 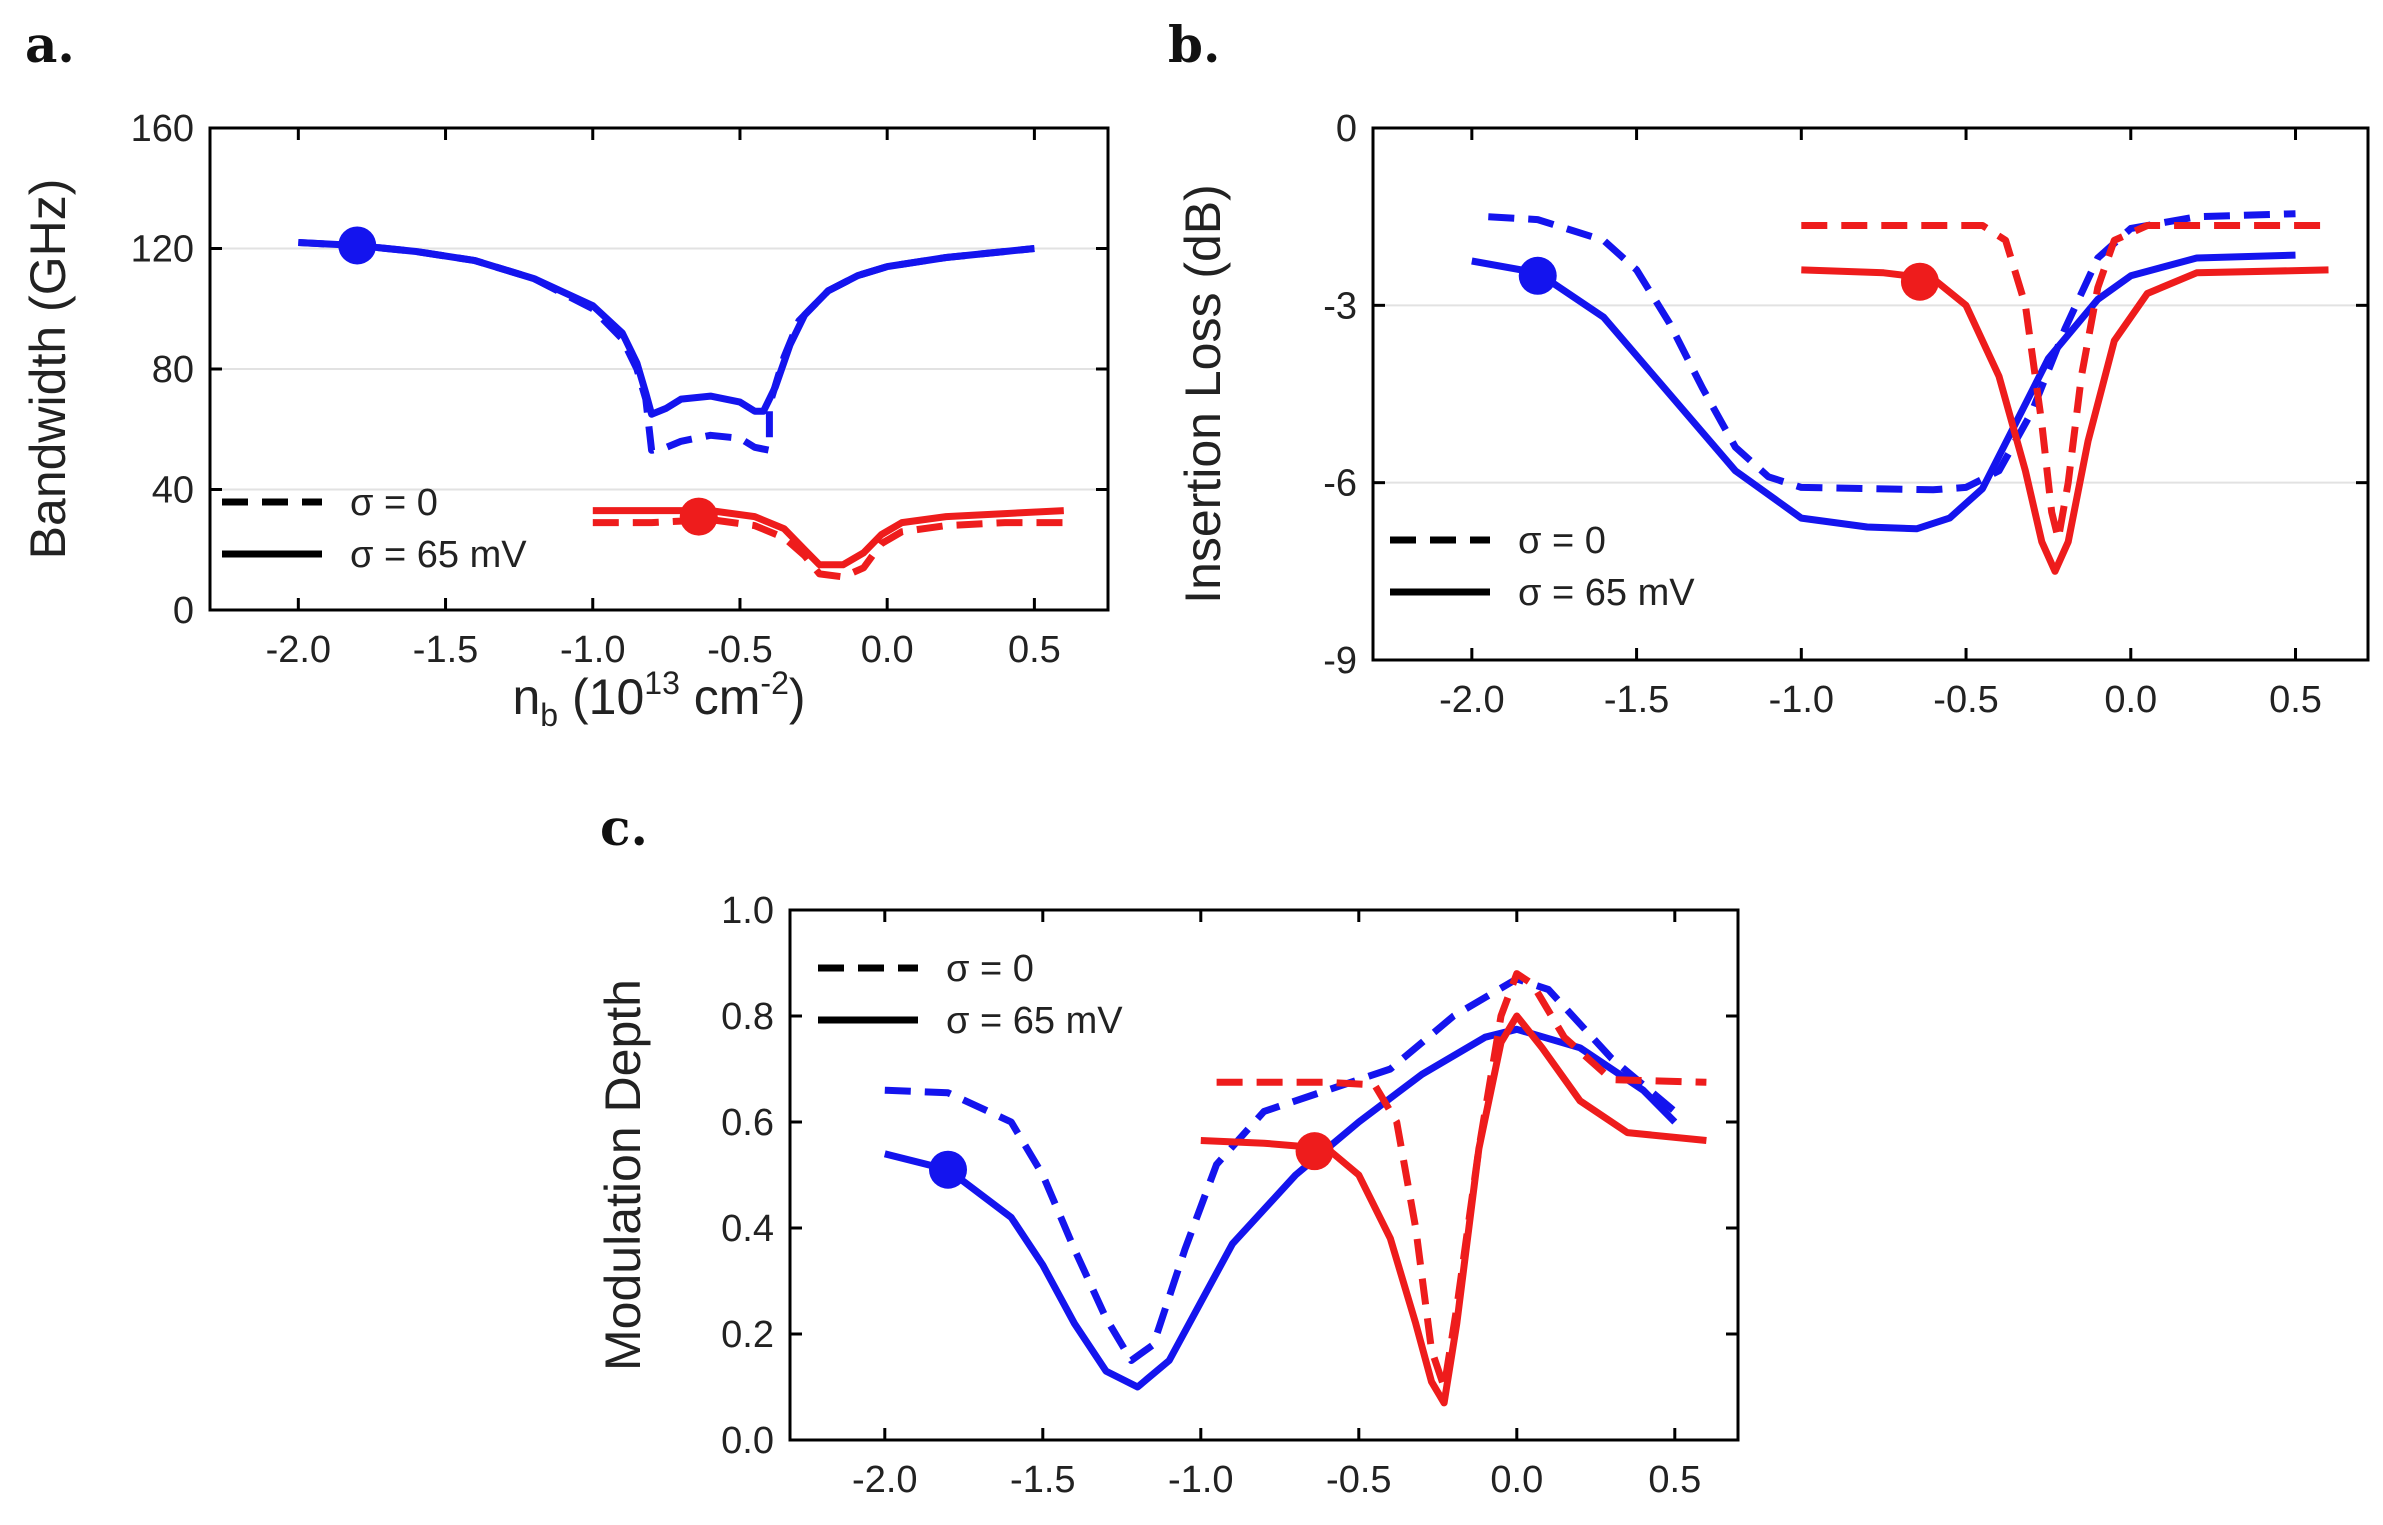 I want to click on y-axis-title: Bandwidth (GHz), so click(x=48, y=369).